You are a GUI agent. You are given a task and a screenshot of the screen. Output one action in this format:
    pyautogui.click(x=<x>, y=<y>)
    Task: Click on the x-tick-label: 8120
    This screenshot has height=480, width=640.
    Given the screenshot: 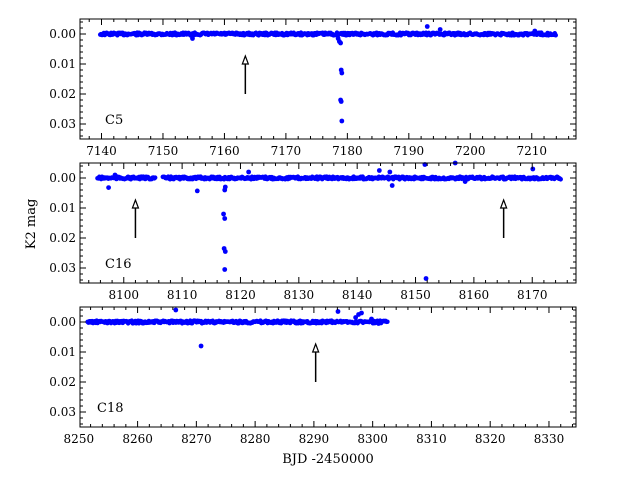 What is the action you would take?
    pyautogui.click(x=240, y=295)
    